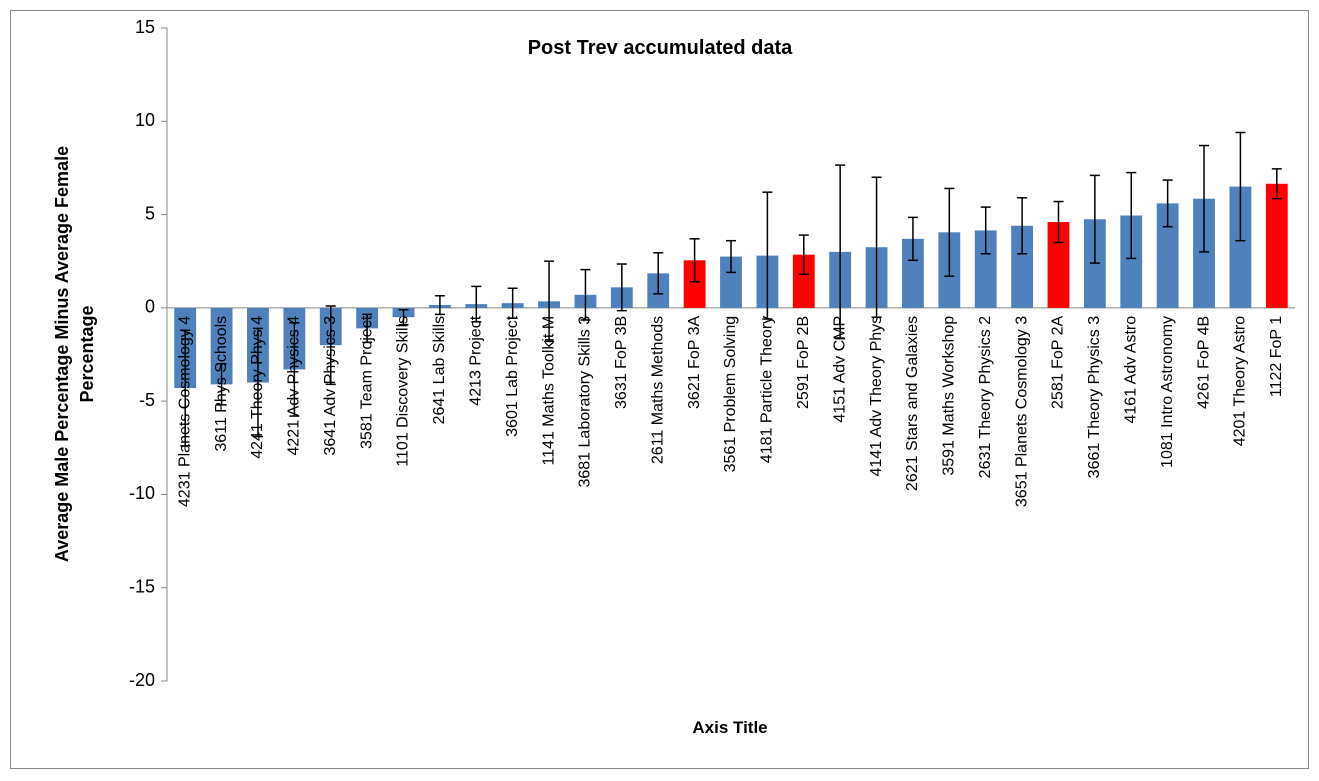  I want to click on x-tick-label: 3601 Lab Project, so click(512, 376).